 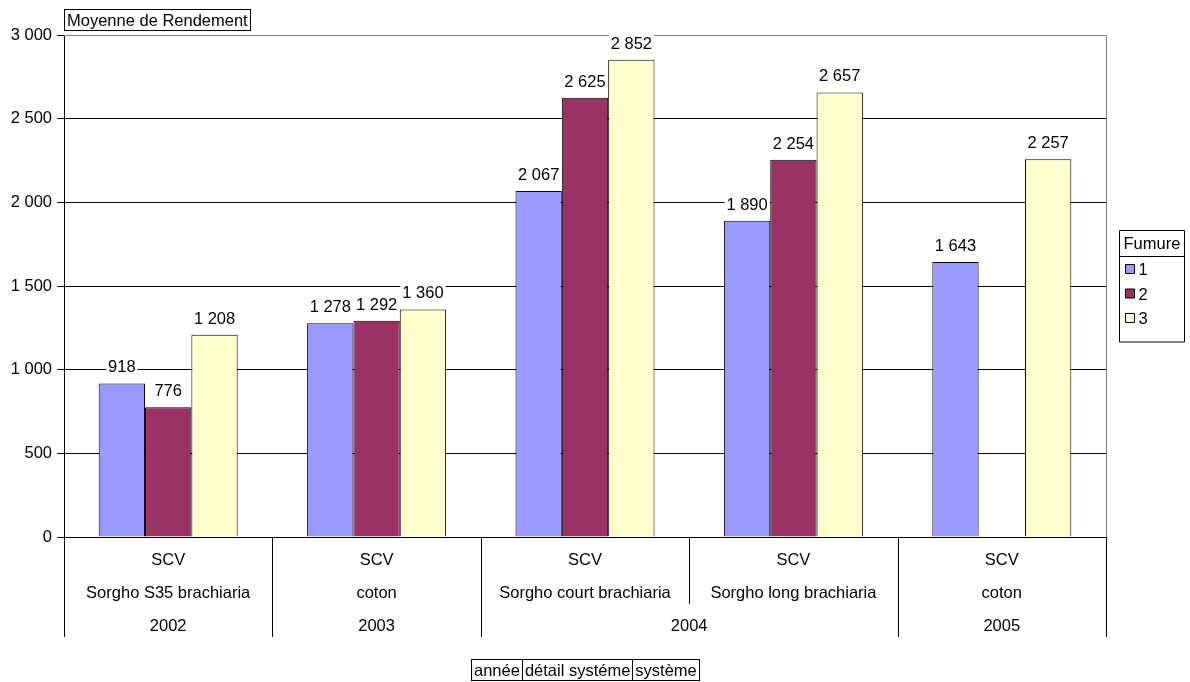 I want to click on data-label: 918, so click(x=122, y=366).